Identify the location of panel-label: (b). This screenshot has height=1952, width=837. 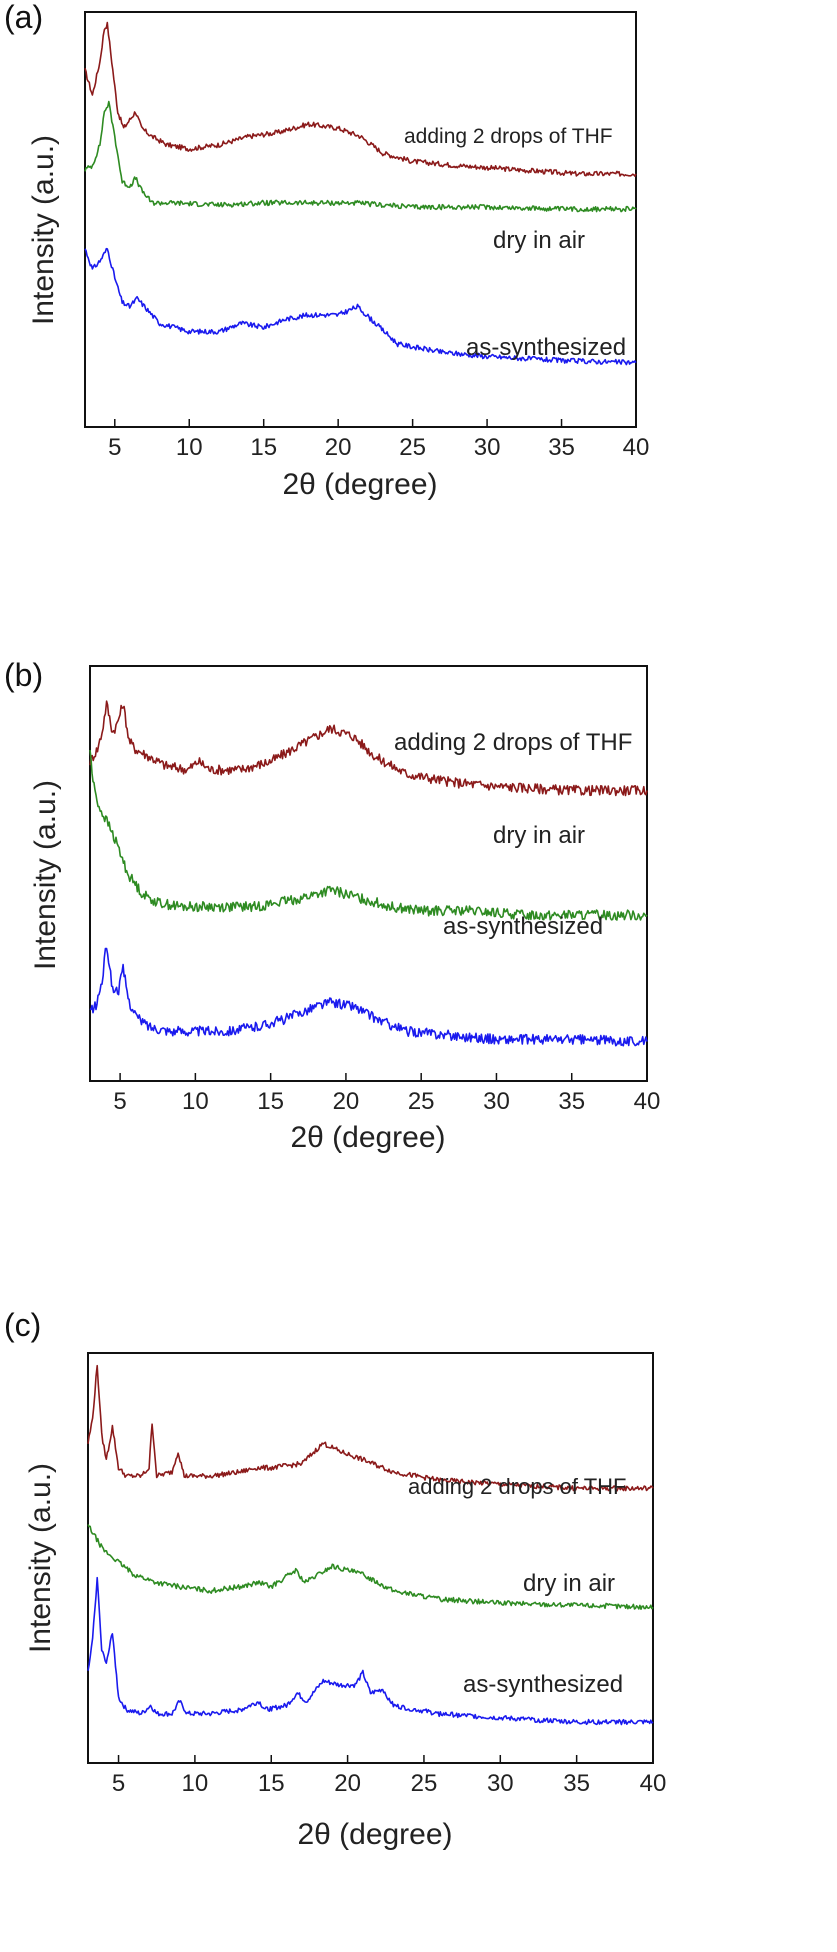
(23, 675).